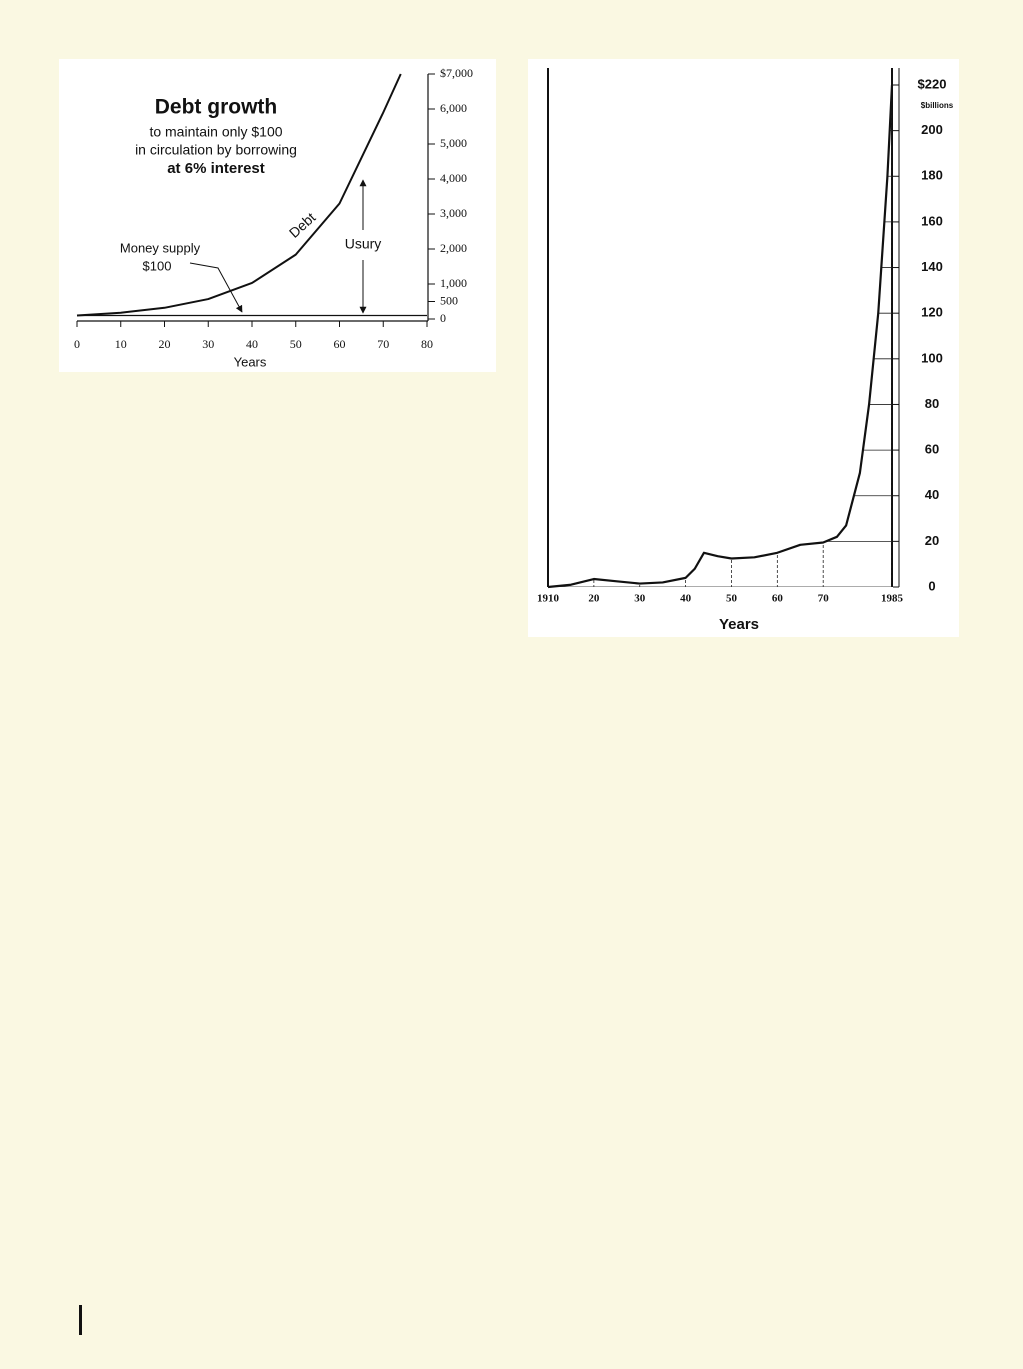 The image size is (1023, 1369). What do you see at coordinates (427, 344) in the screenshot?
I see `x-tick-label: 80` at bounding box center [427, 344].